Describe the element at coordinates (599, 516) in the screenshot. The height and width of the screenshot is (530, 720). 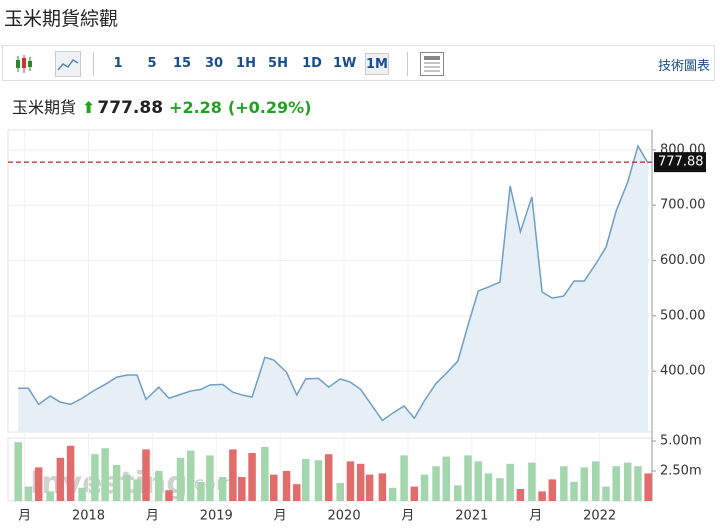
I see `x-tick-label: 2022` at that location.